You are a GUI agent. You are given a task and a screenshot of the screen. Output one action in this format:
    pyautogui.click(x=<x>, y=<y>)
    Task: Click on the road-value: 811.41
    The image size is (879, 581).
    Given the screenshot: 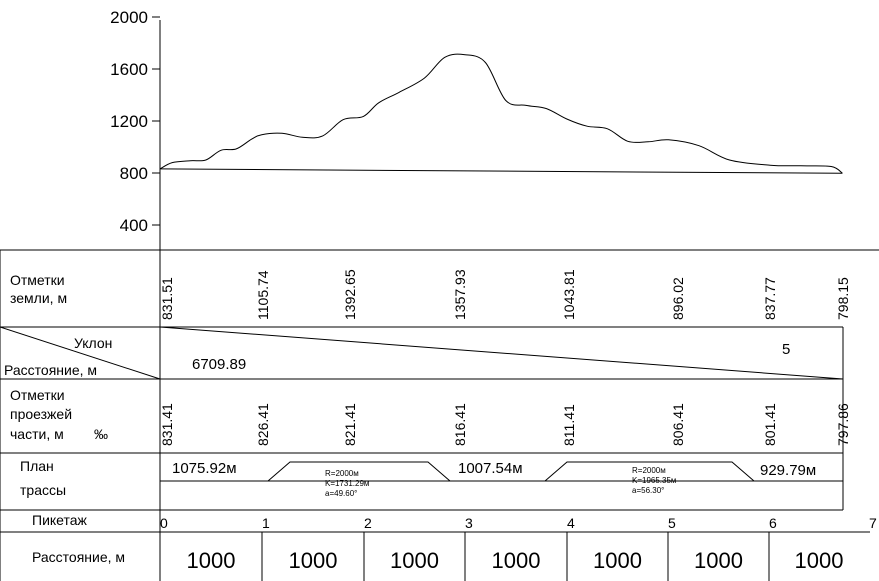 What is the action you would take?
    pyautogui.click(x=569, y=425)
    